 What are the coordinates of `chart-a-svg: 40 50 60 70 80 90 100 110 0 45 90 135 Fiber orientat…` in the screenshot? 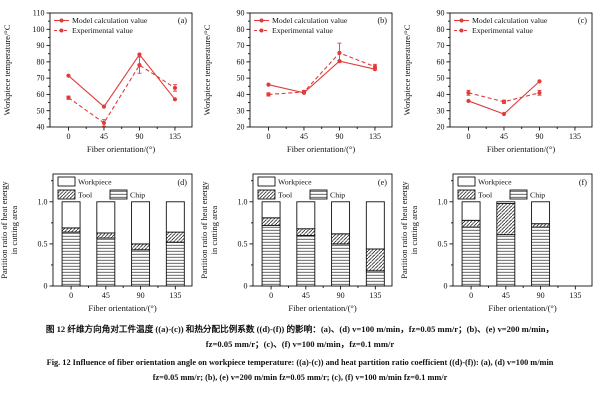 It's located at (97, 81).